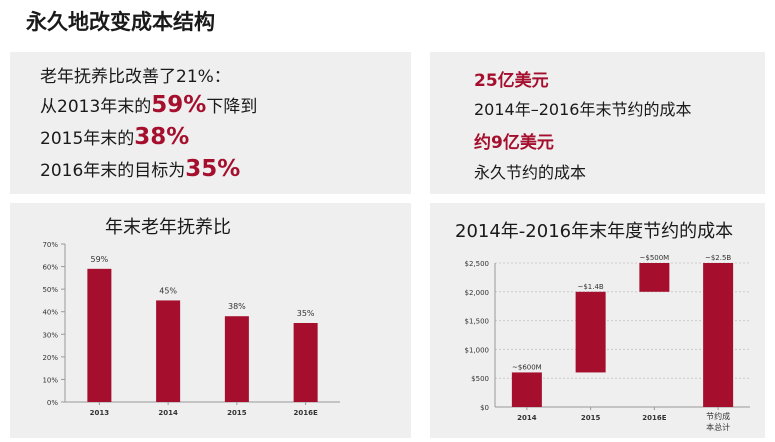 The height and width of the screenshot is (442, 775). What do you see at coordinates (527, 367) in the screenshot?
I see `bar-value-label: ~$600M` at bounding box center [527, 367].